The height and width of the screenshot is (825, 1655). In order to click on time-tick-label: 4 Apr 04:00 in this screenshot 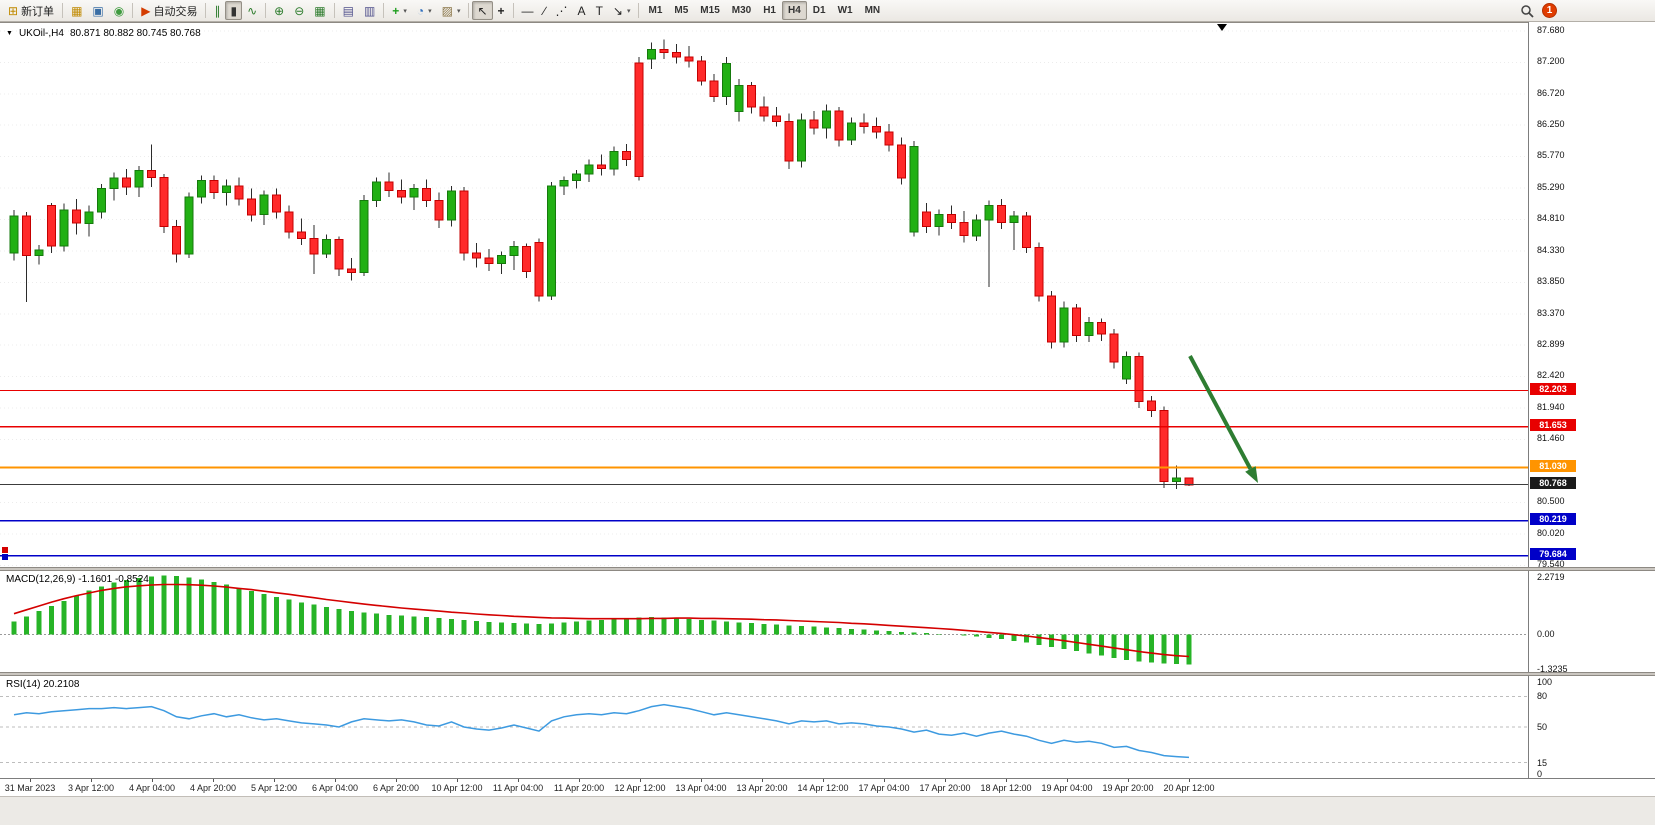, I will do `click(152, 788)`.